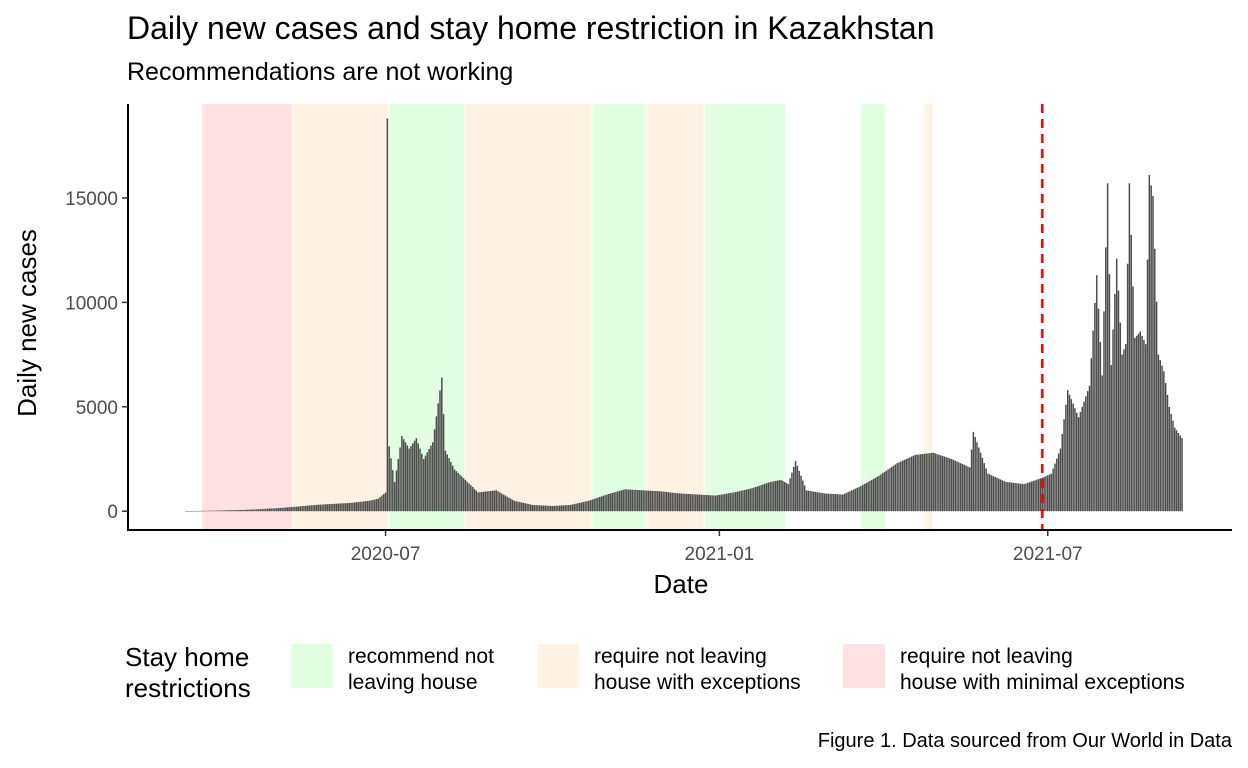 This screenshot has width=1248, height=768. Describe the element at coordinates (1048, 554) in the screenshot. I see `x-tick-label: 2021-07` at that location.